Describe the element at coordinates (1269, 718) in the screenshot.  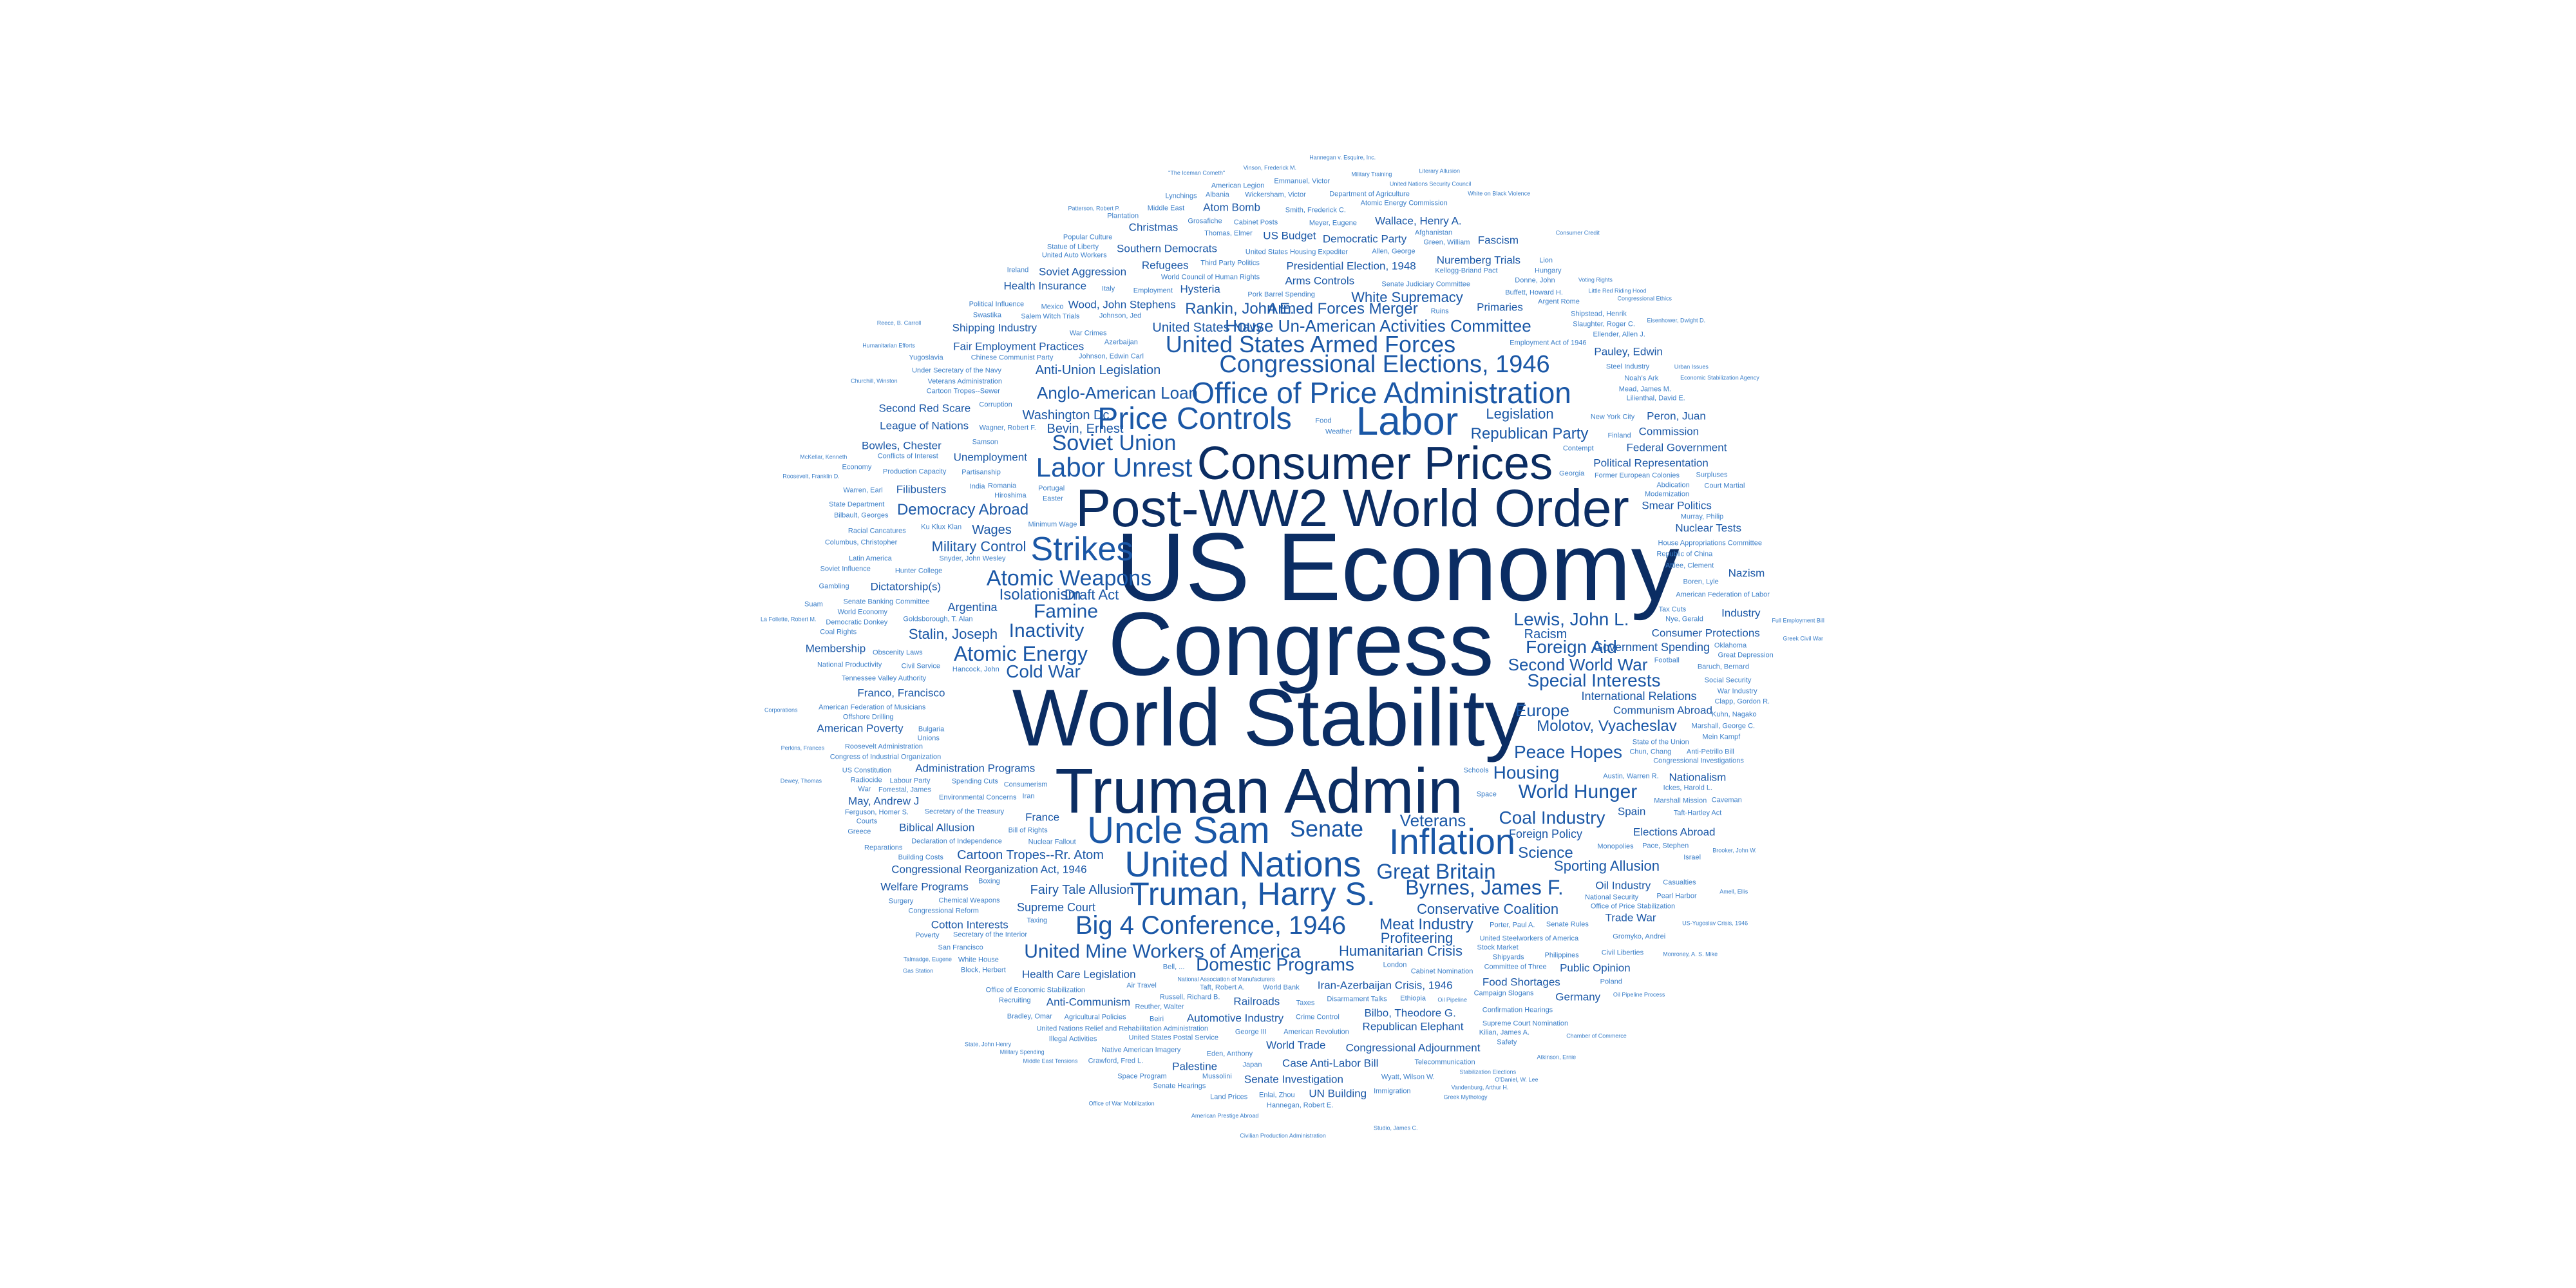
I see `word-world-stability: World Stability` at that location.